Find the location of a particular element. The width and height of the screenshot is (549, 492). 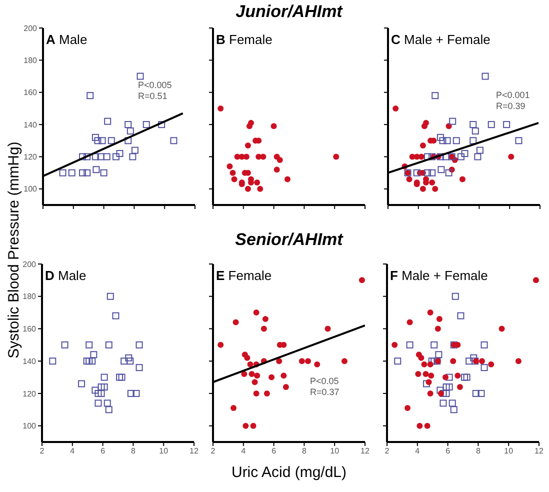

x-tick-label: 2 is located at coordinates (213, 451).